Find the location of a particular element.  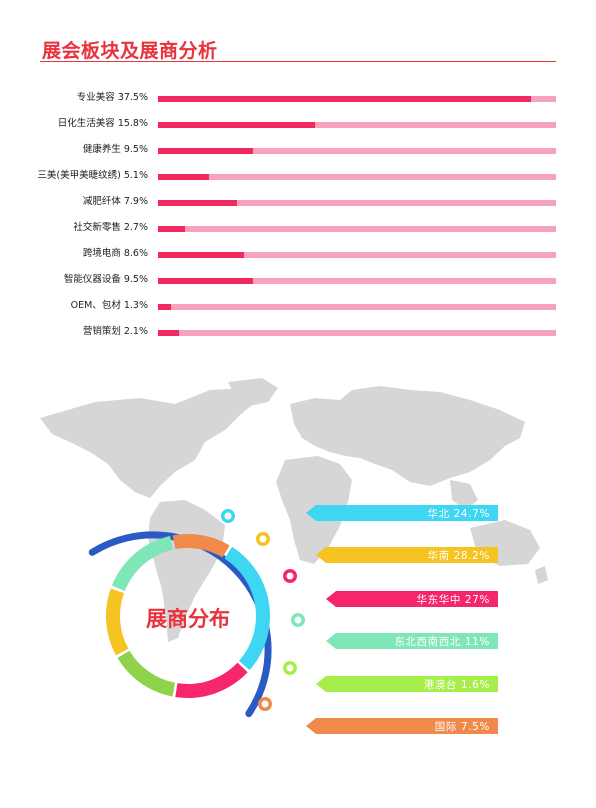

bar-label: 日化生活美容 15.8% is located at coordinates (102, 123).